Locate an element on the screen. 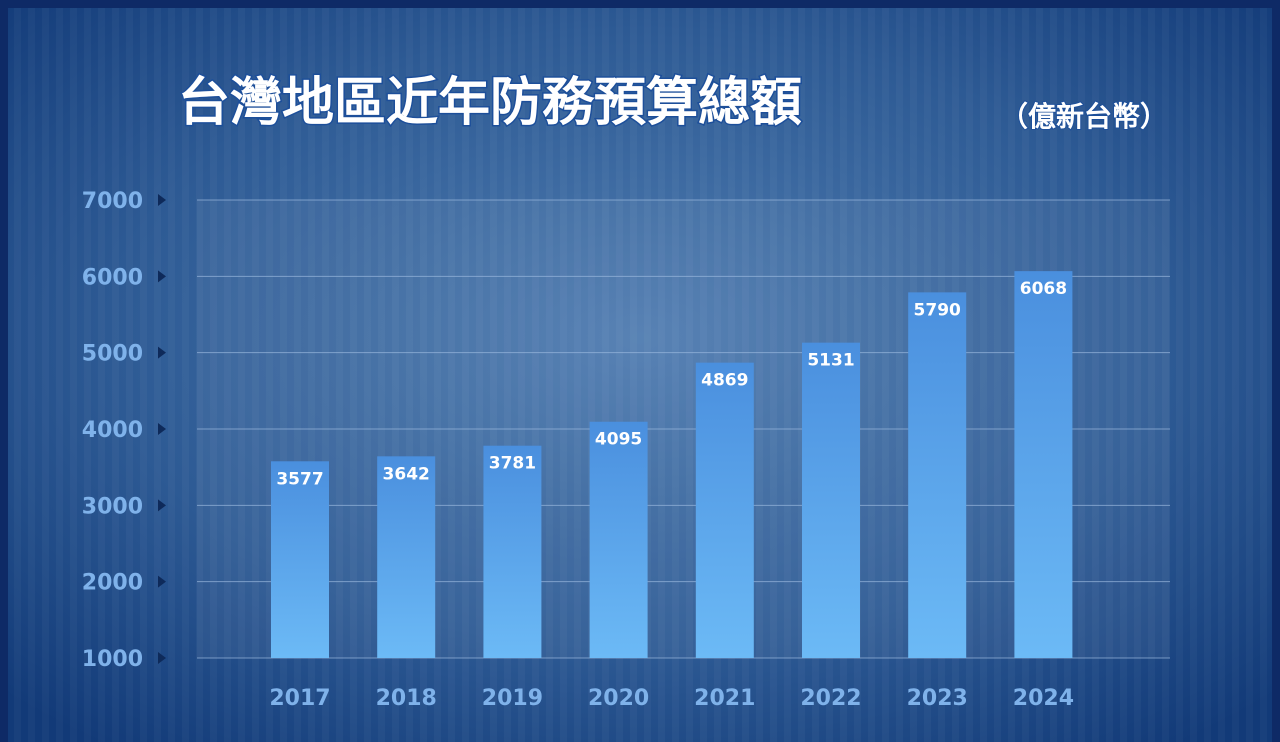  x-tick-label: 2020 is located at coordinates (618, 698).